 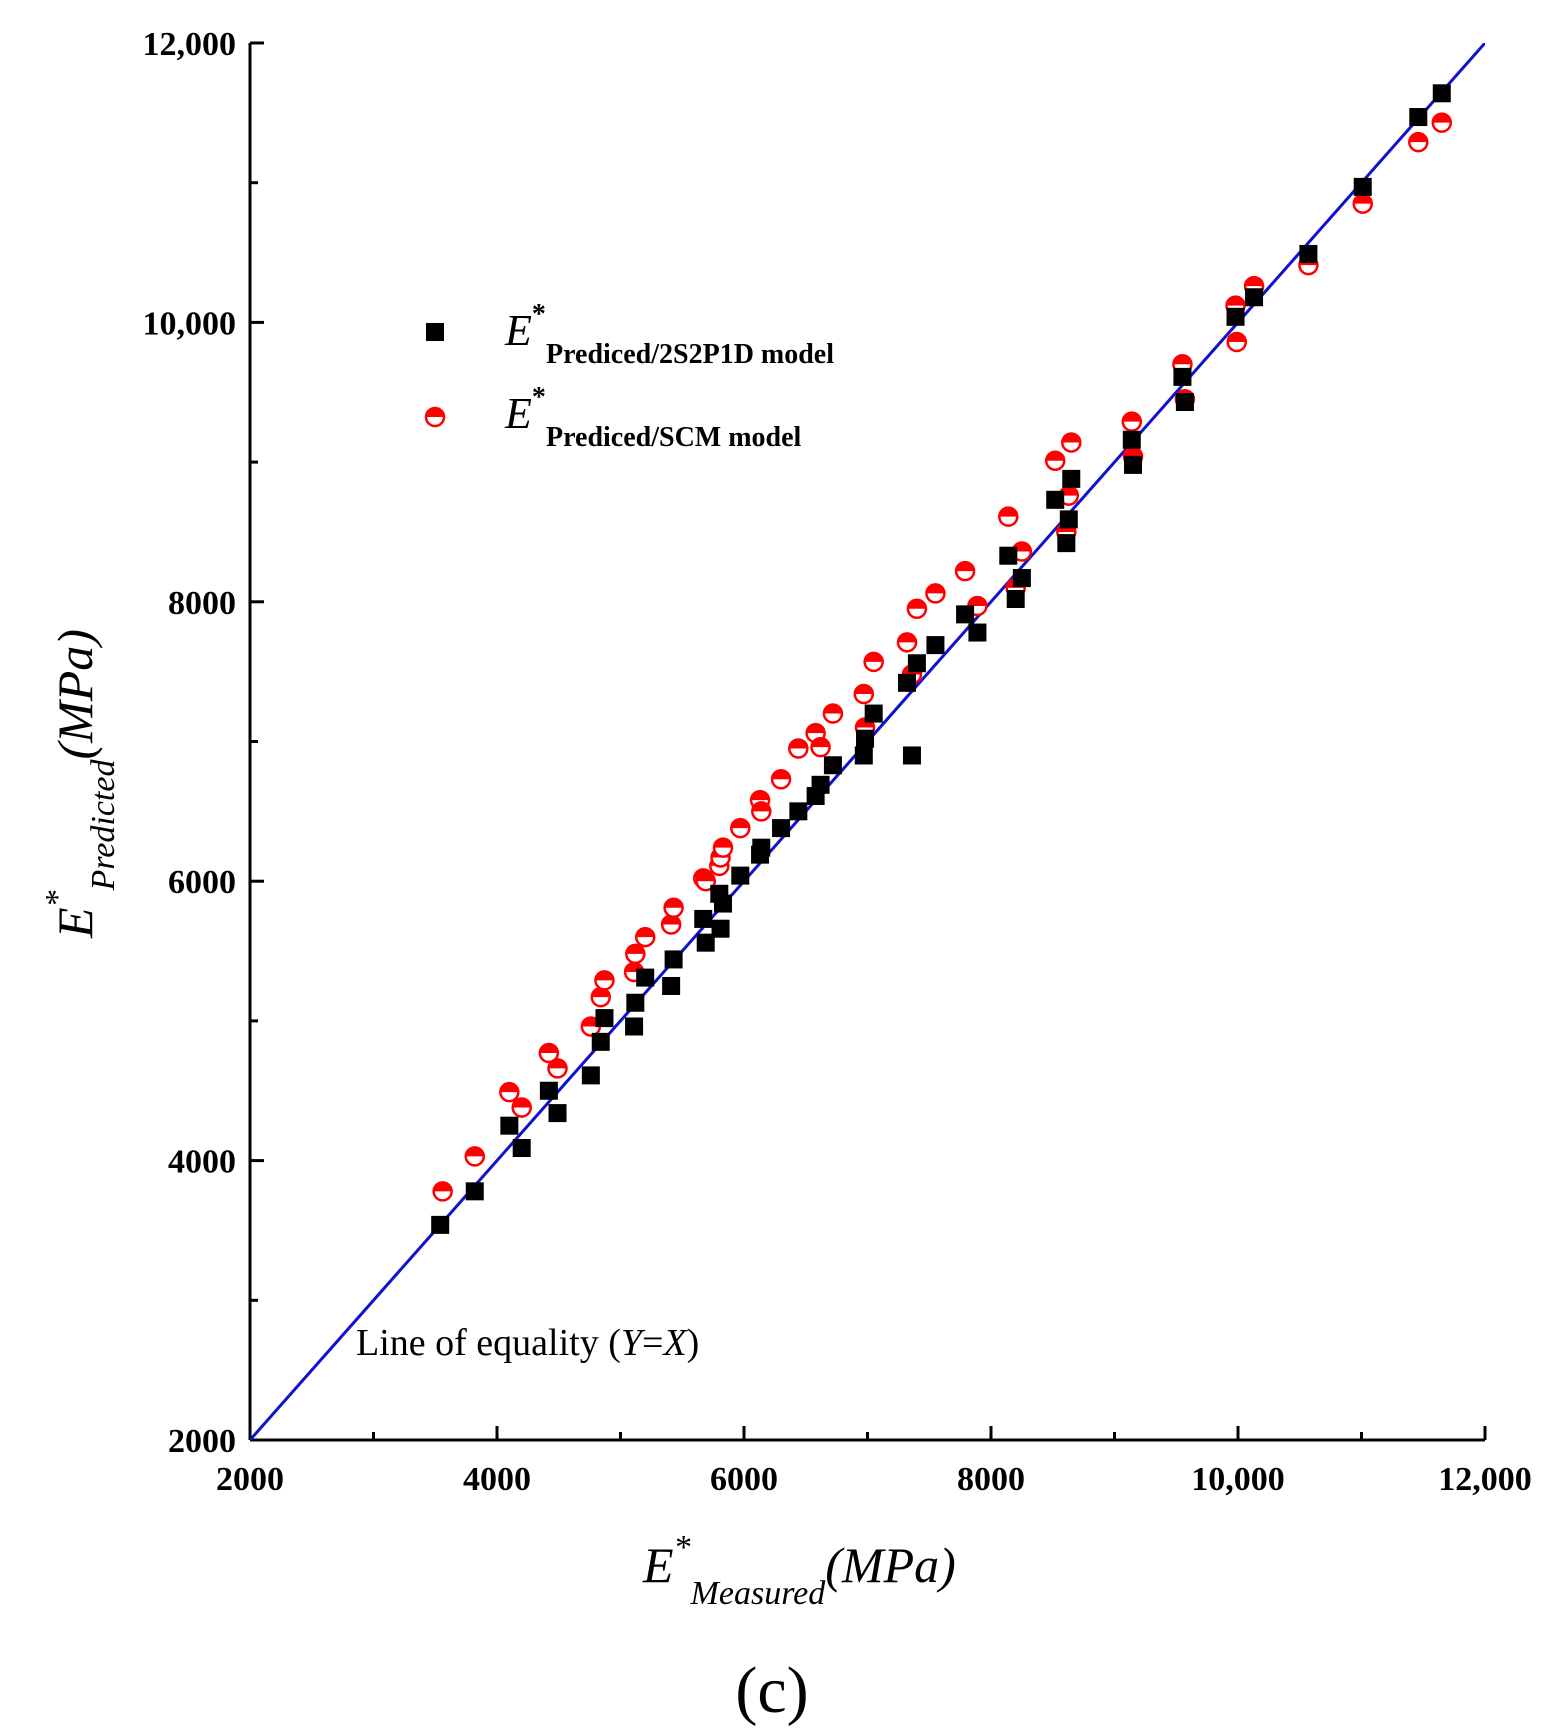 I want to click on legend-label-2s2p1d: E*Prediced/2S2P1D model, so click(x=669, y=334).